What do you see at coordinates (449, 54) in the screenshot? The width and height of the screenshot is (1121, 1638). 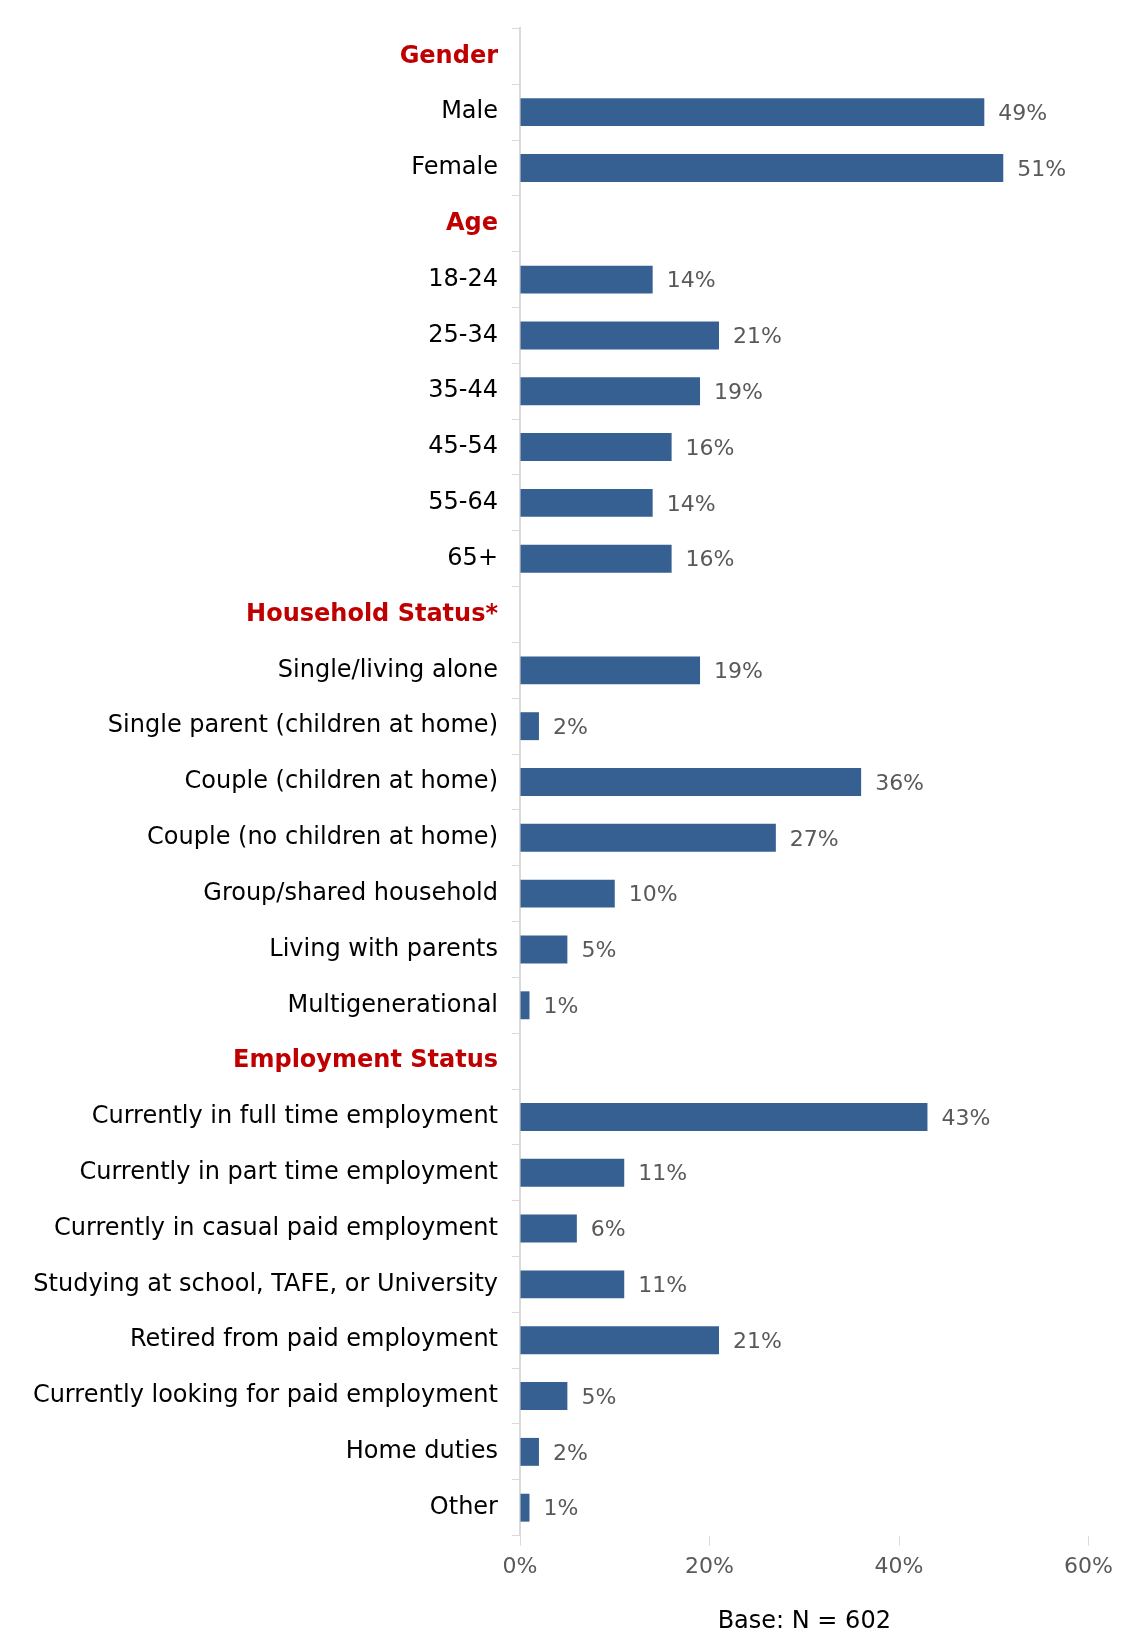 I see `y-tick-label: Gender` at bounding box center [449, 54].